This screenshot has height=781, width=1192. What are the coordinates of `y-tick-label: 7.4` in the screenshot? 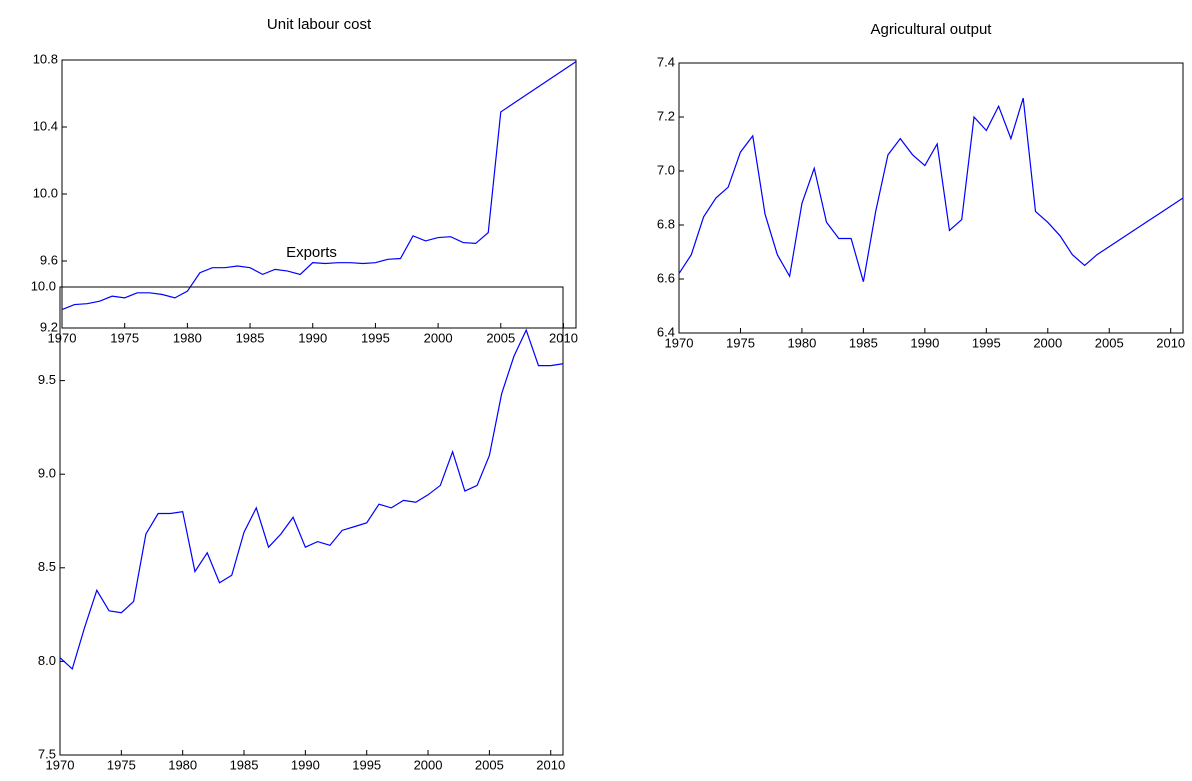 It's located at (666, 61).